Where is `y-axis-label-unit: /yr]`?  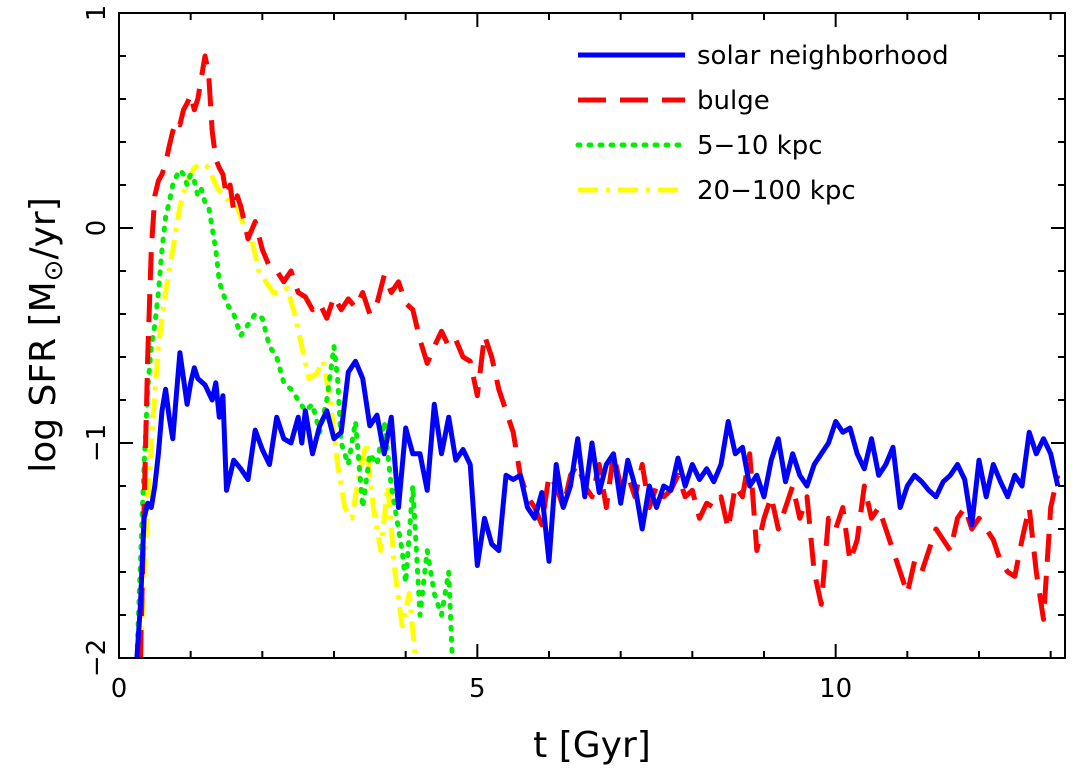
y-axis-label-unit: /yr] is located at coordinates (43, 228).